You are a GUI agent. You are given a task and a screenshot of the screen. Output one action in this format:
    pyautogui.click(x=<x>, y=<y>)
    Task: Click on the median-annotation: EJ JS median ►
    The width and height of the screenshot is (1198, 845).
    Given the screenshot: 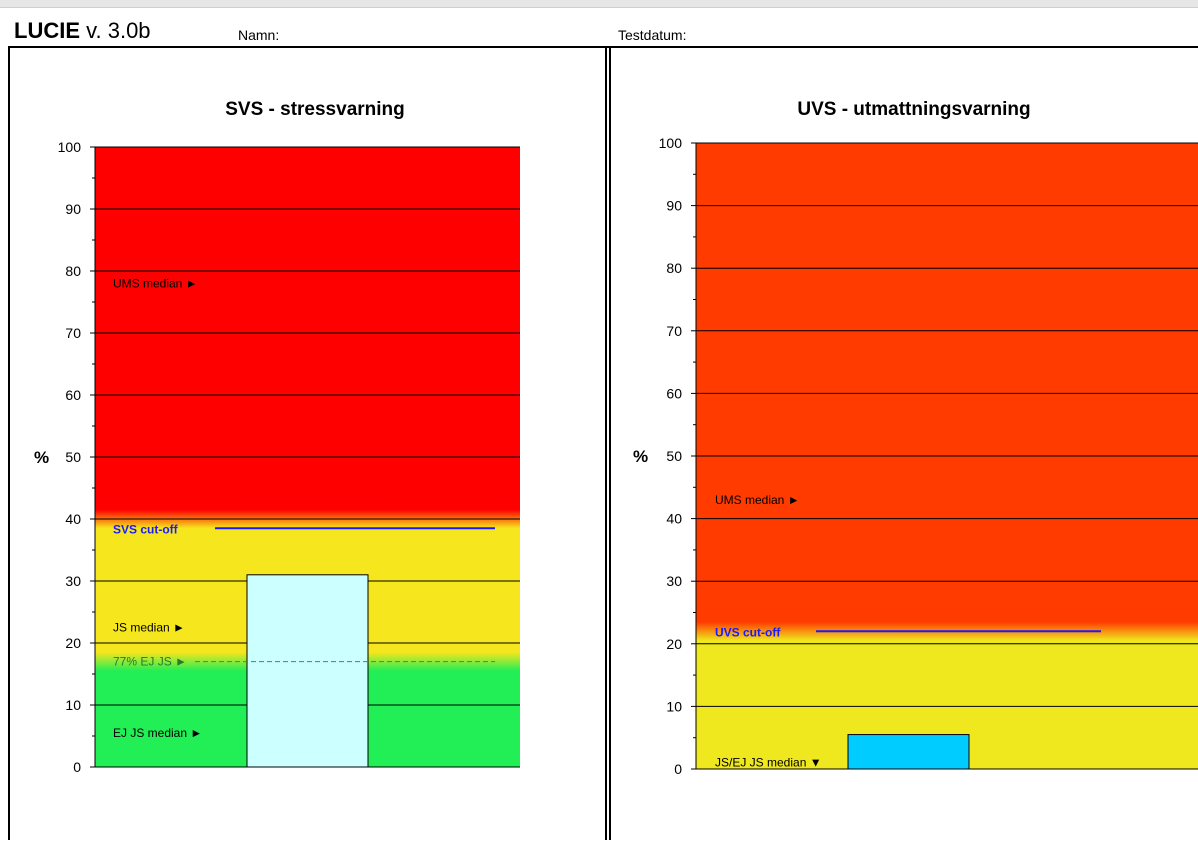 What is the action you would take?
    pyautogui.click(x=157, y=733)
    